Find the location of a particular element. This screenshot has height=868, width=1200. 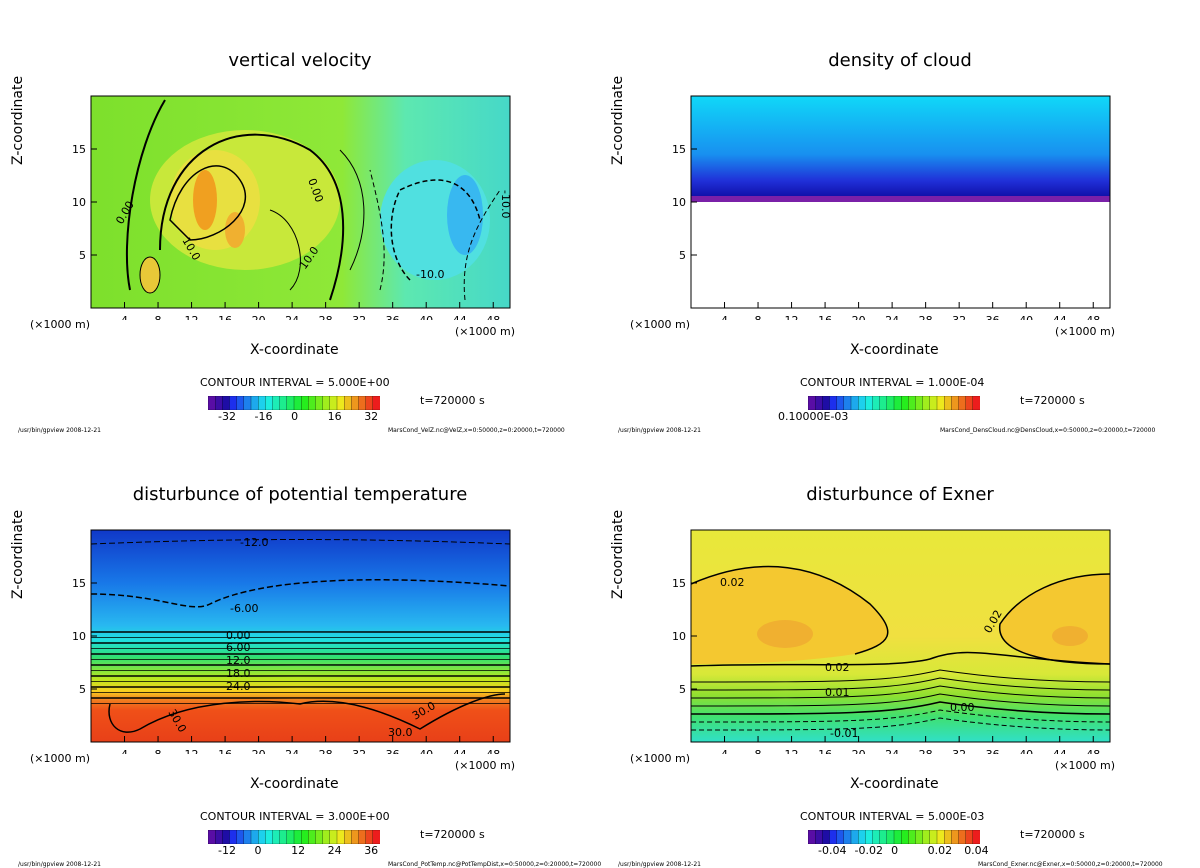

colorbar-tick-label: 12 is located at coordinates (298, 850).